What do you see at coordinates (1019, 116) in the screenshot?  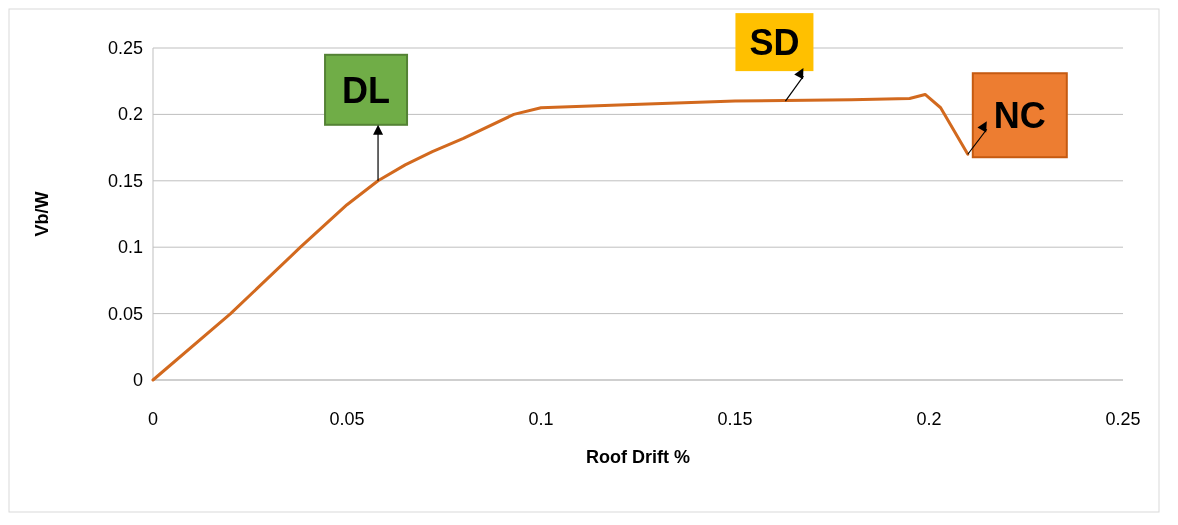 I see `annotation: NC` at bounding box center [1019, 116].